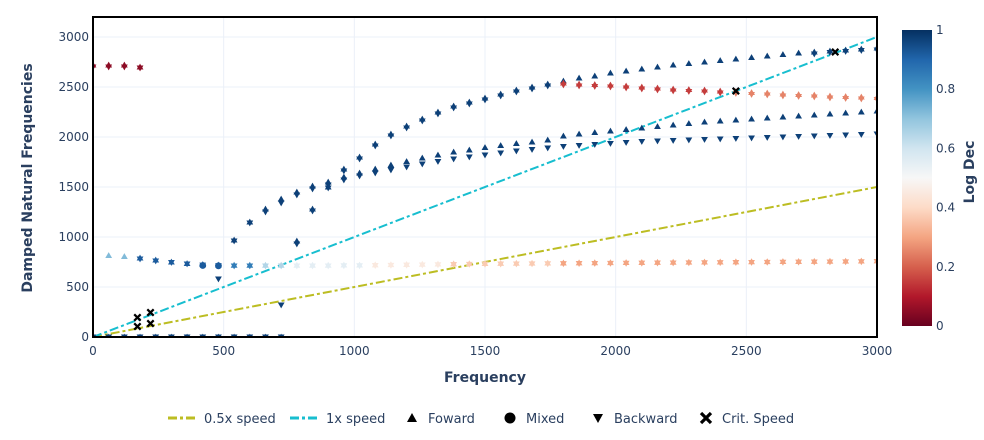  What do you see at coordinates (940, 178) in the screenshot?
I see `colorbar: 0 0.2 0.4 0.6 0.8 1 Log Dec` at bounding box center [940, 178].